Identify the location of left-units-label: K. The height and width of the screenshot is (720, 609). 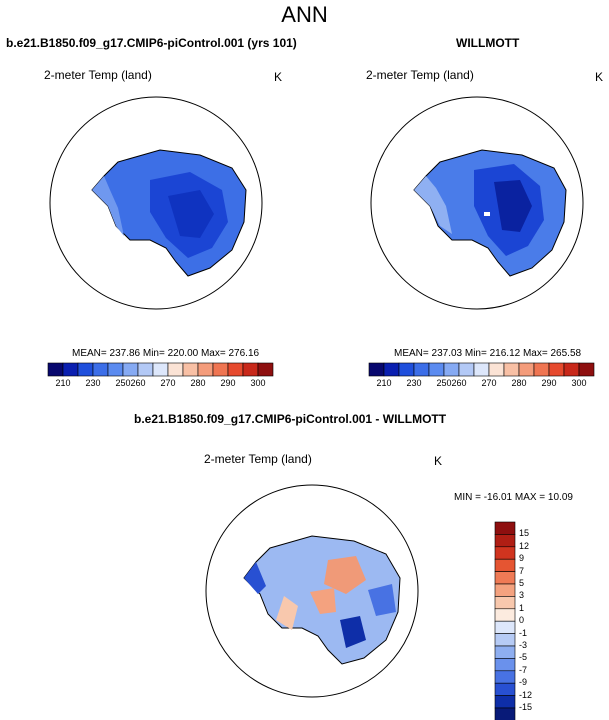
(278, 77).